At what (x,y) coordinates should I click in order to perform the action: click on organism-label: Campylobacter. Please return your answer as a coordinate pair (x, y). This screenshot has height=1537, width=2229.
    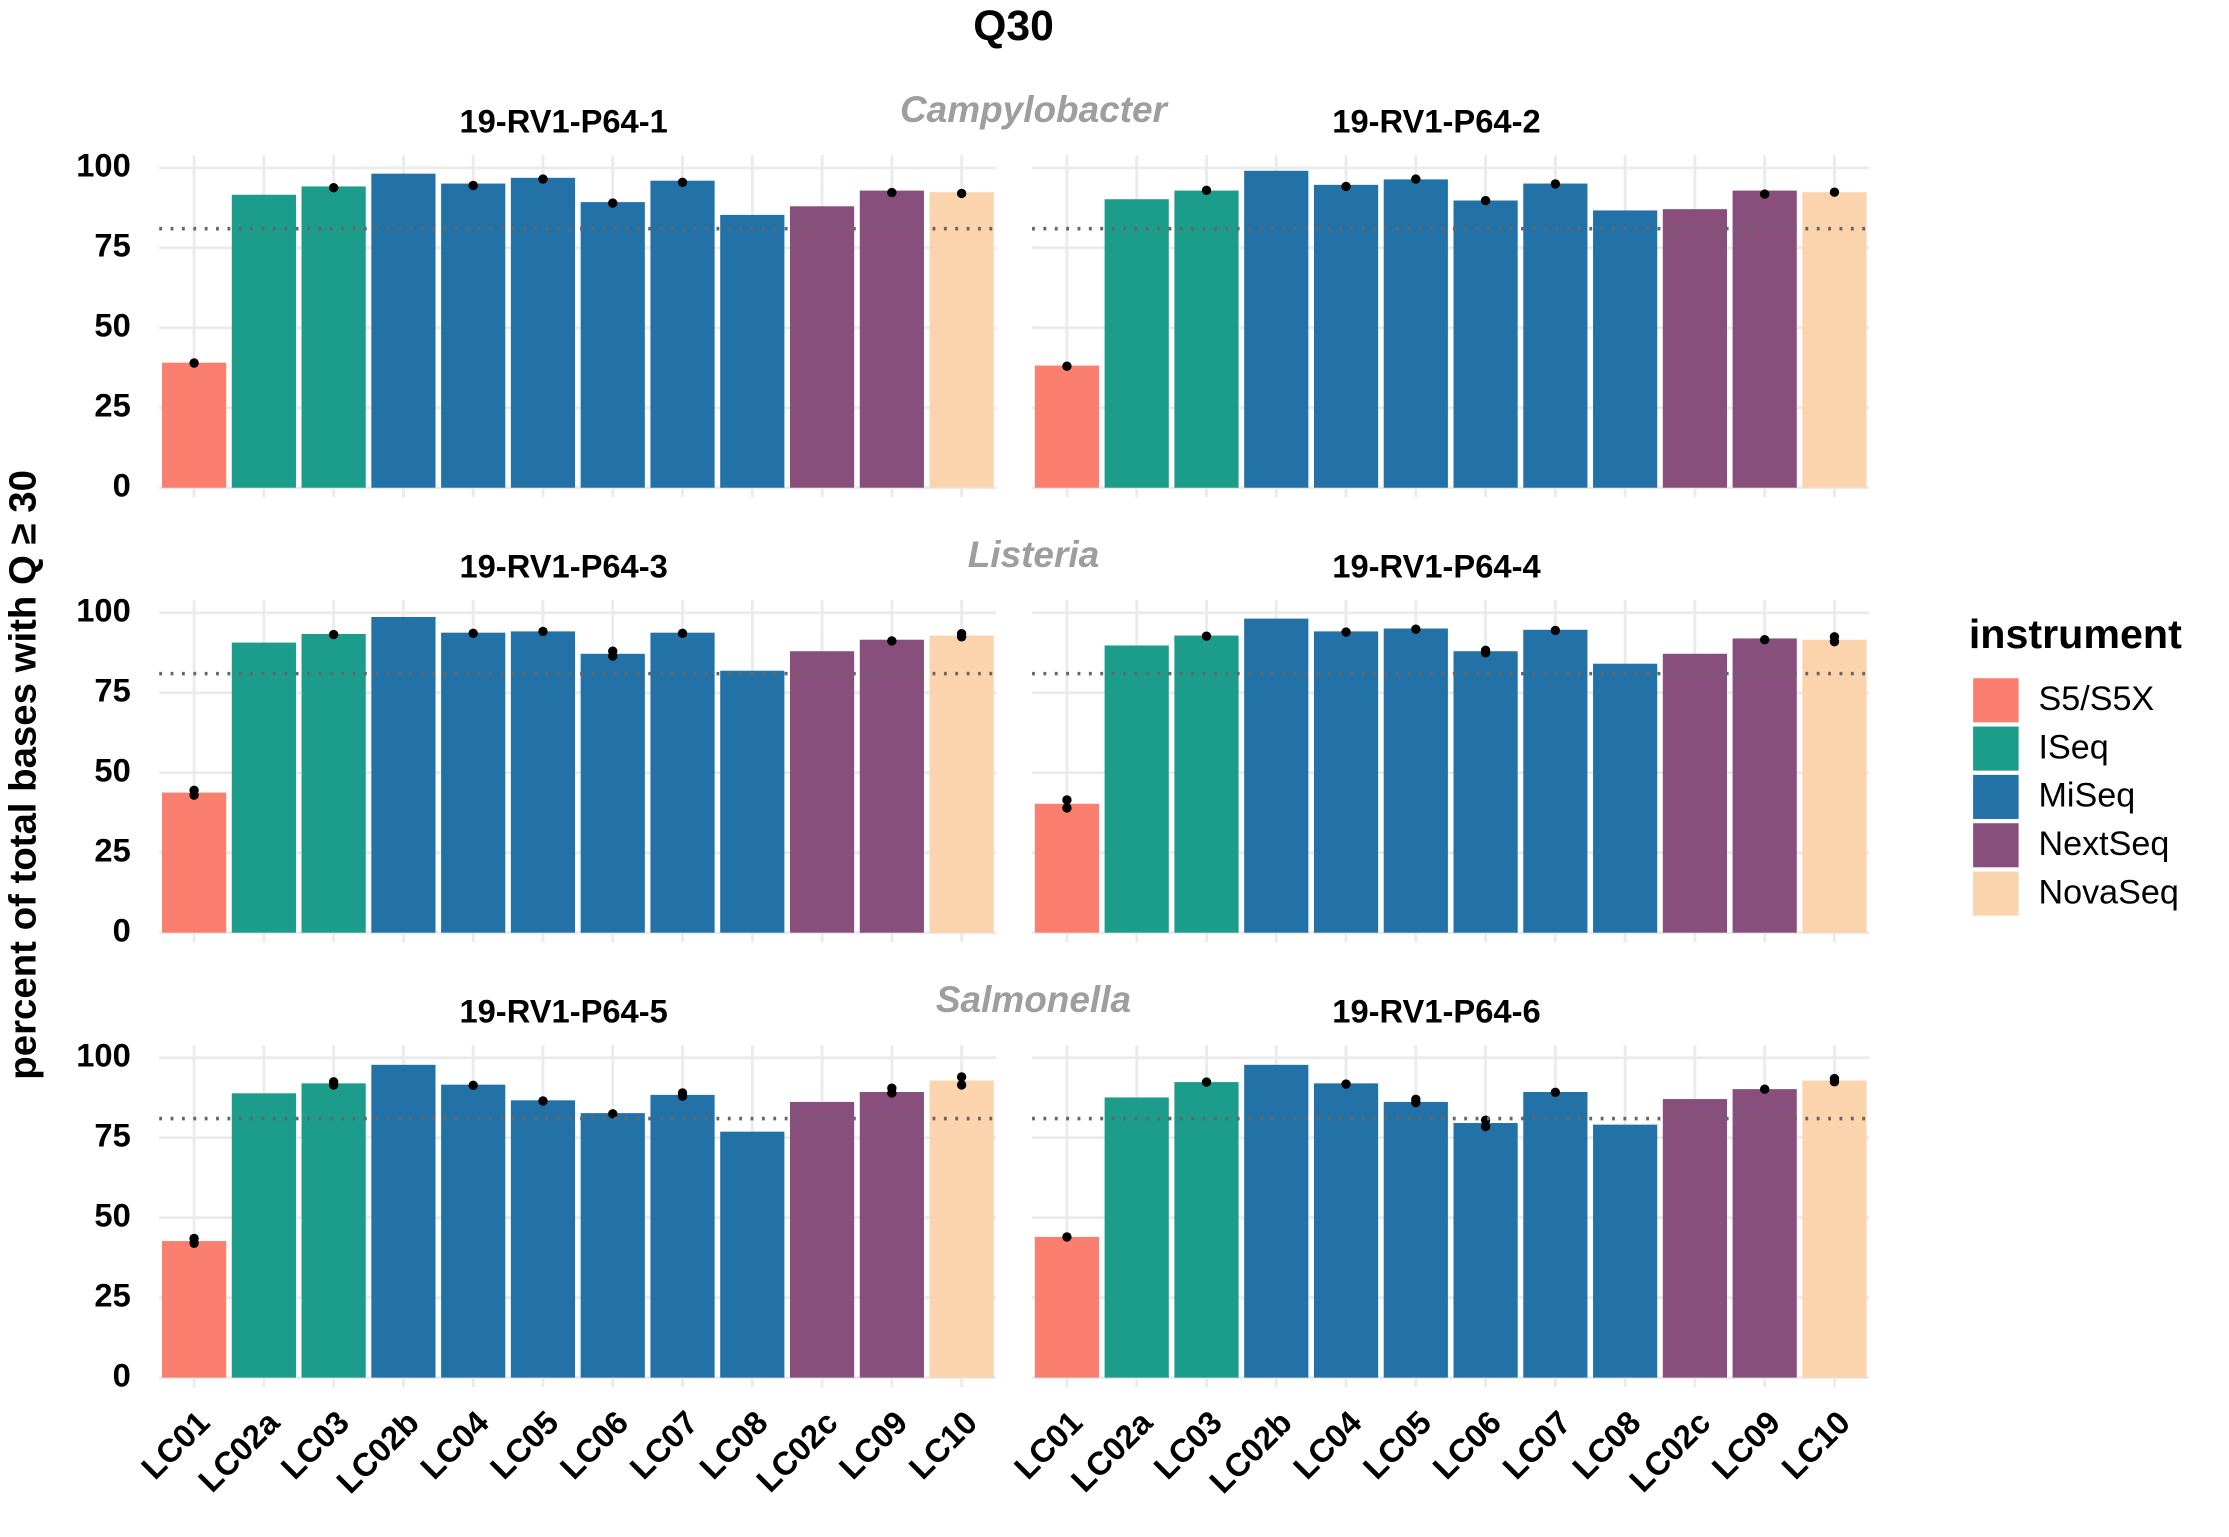
    Looking at the image, I should click on (1035, 109).